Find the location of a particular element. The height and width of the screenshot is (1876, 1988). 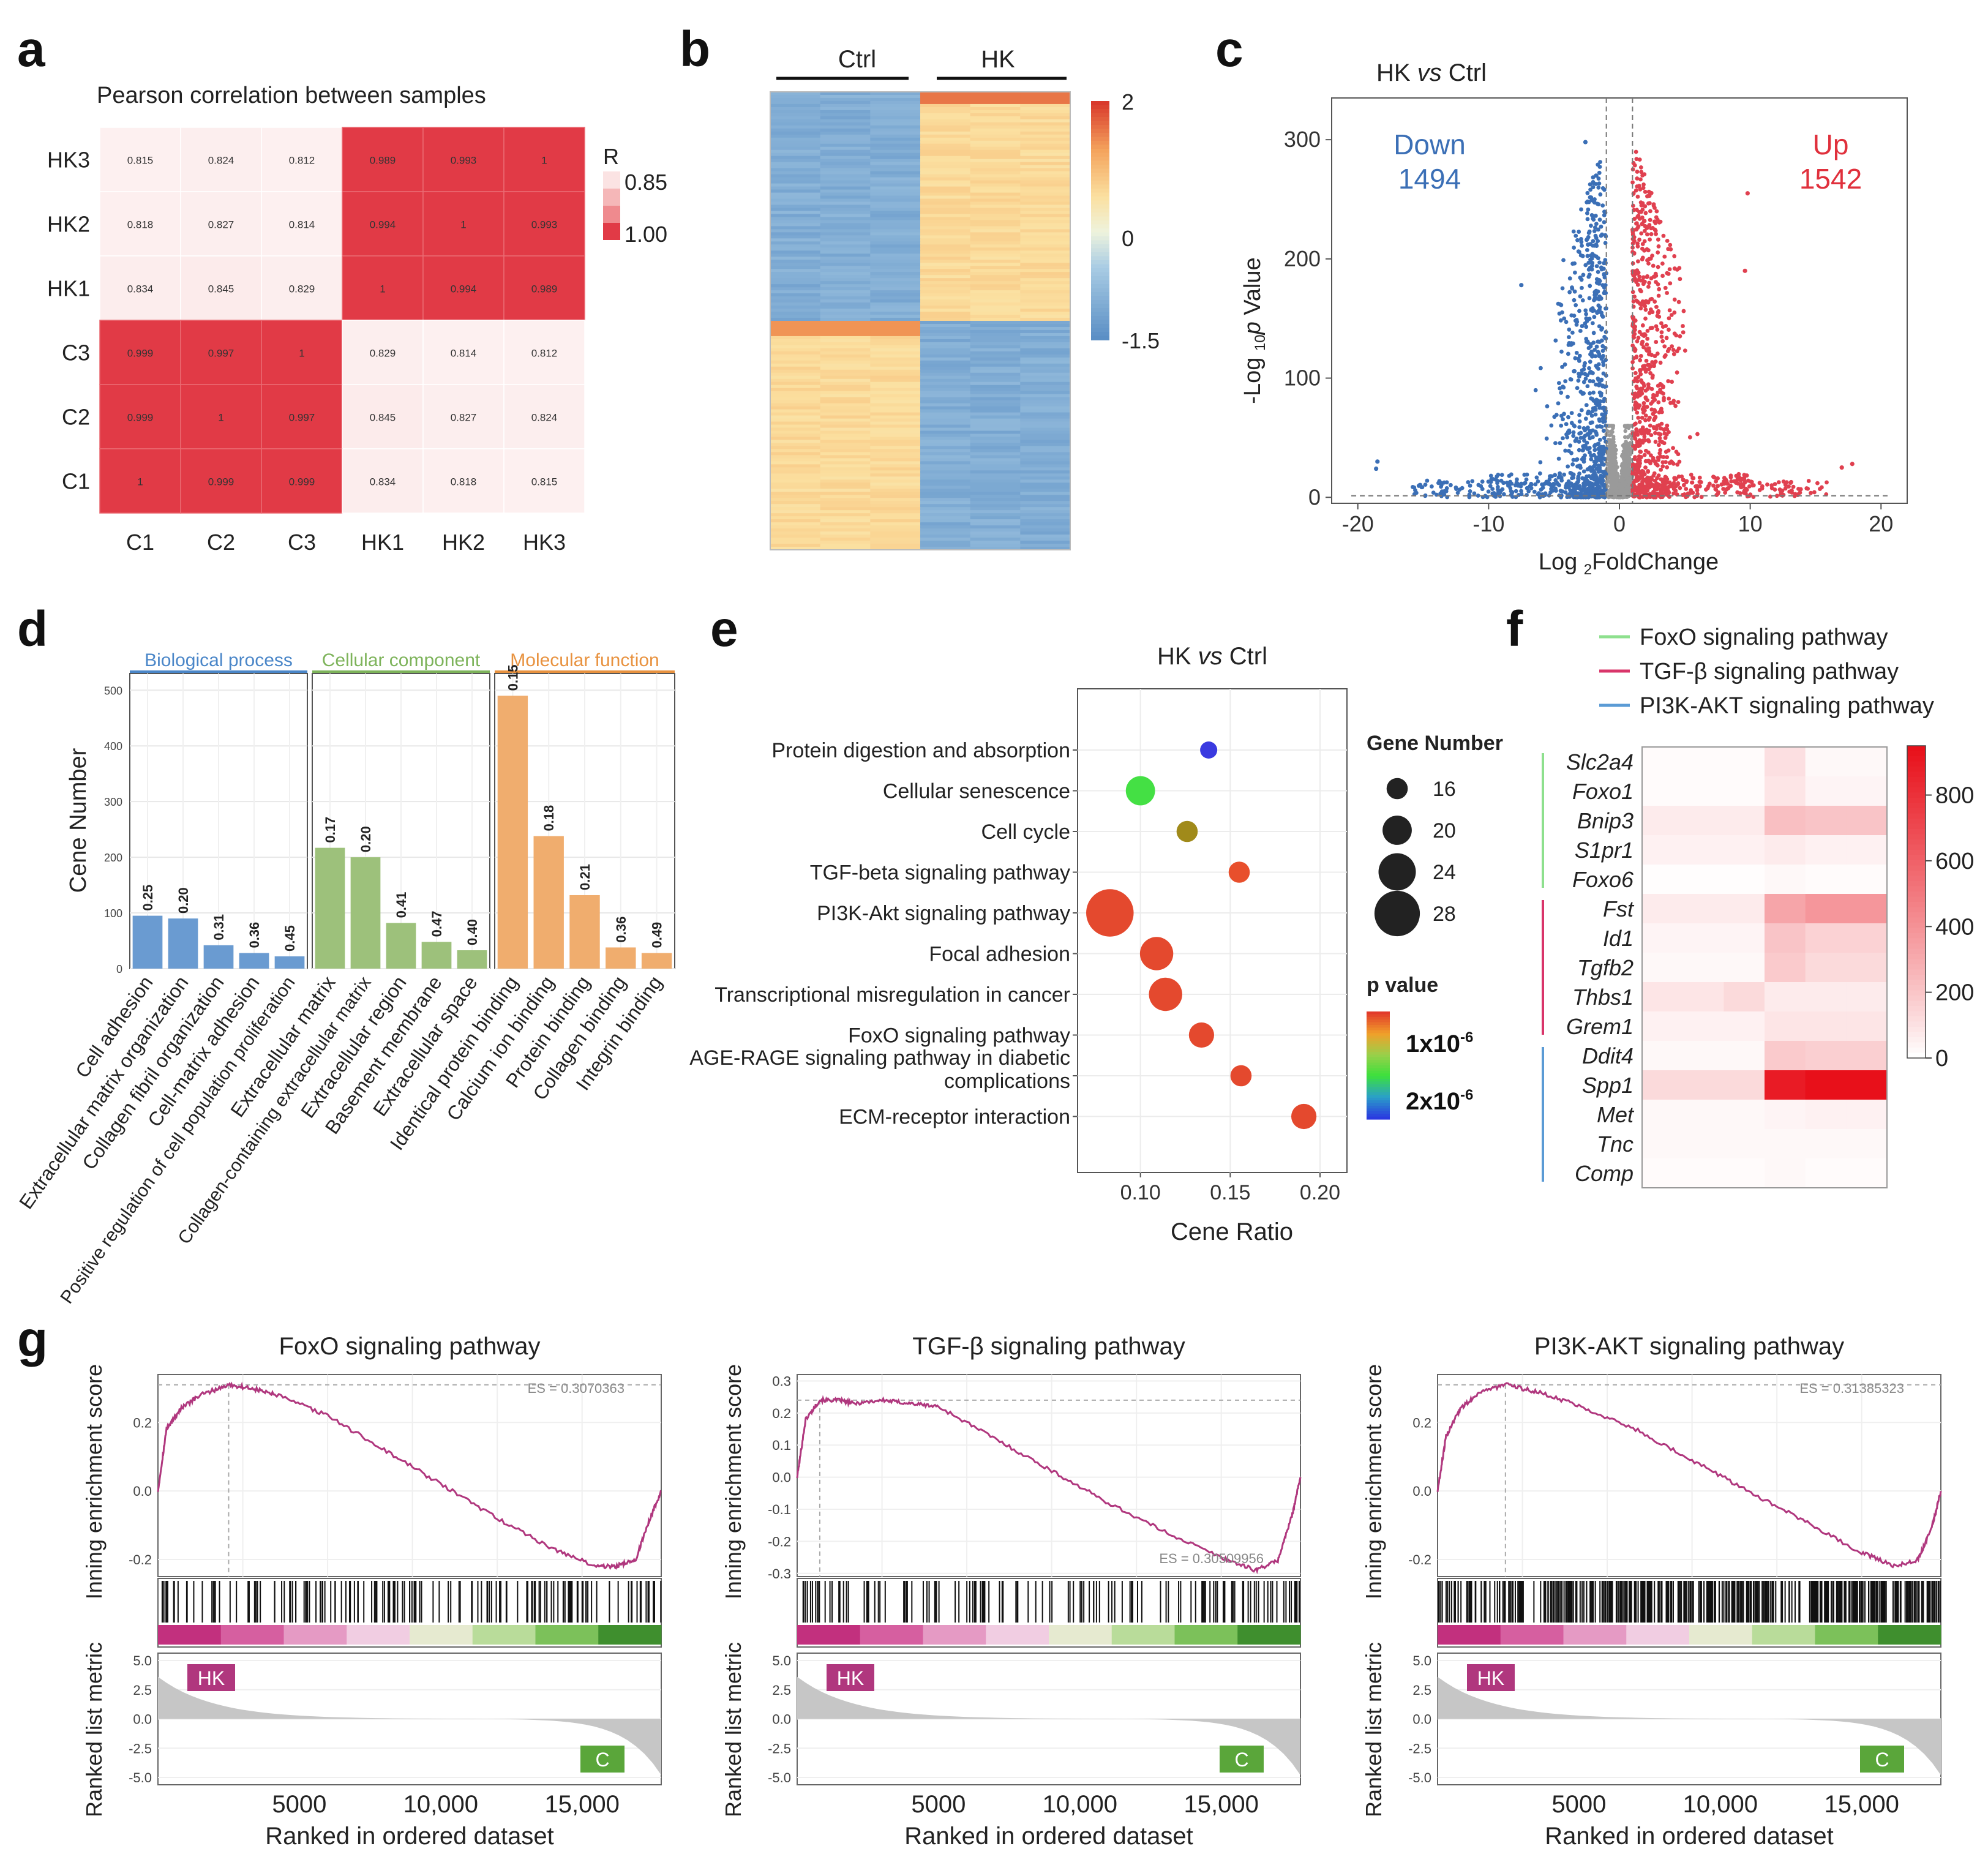

title-part: HK is located at coordinates (1396, 72).